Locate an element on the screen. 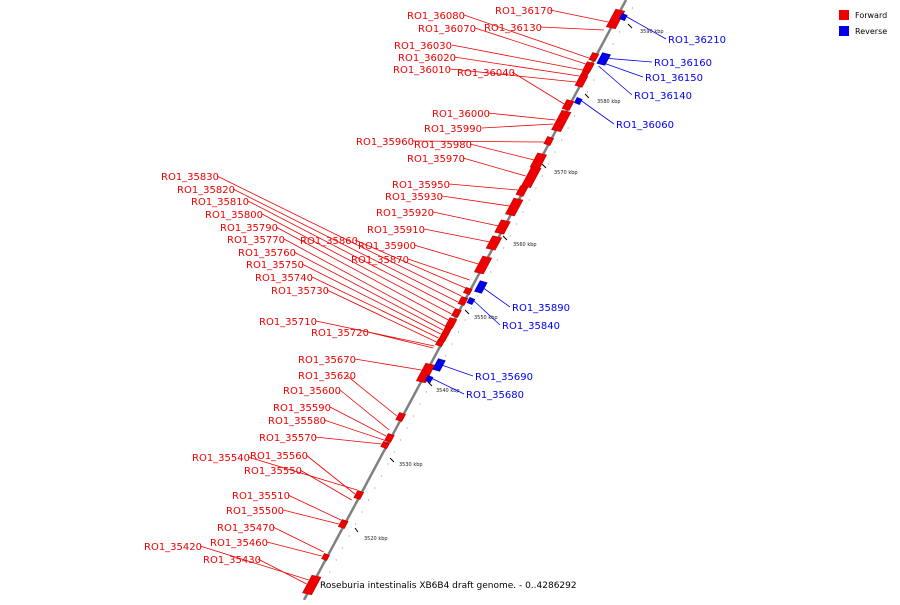 The image size is (900, 605). gene-label: RO1_36000 is located at coordinates (461, 114).